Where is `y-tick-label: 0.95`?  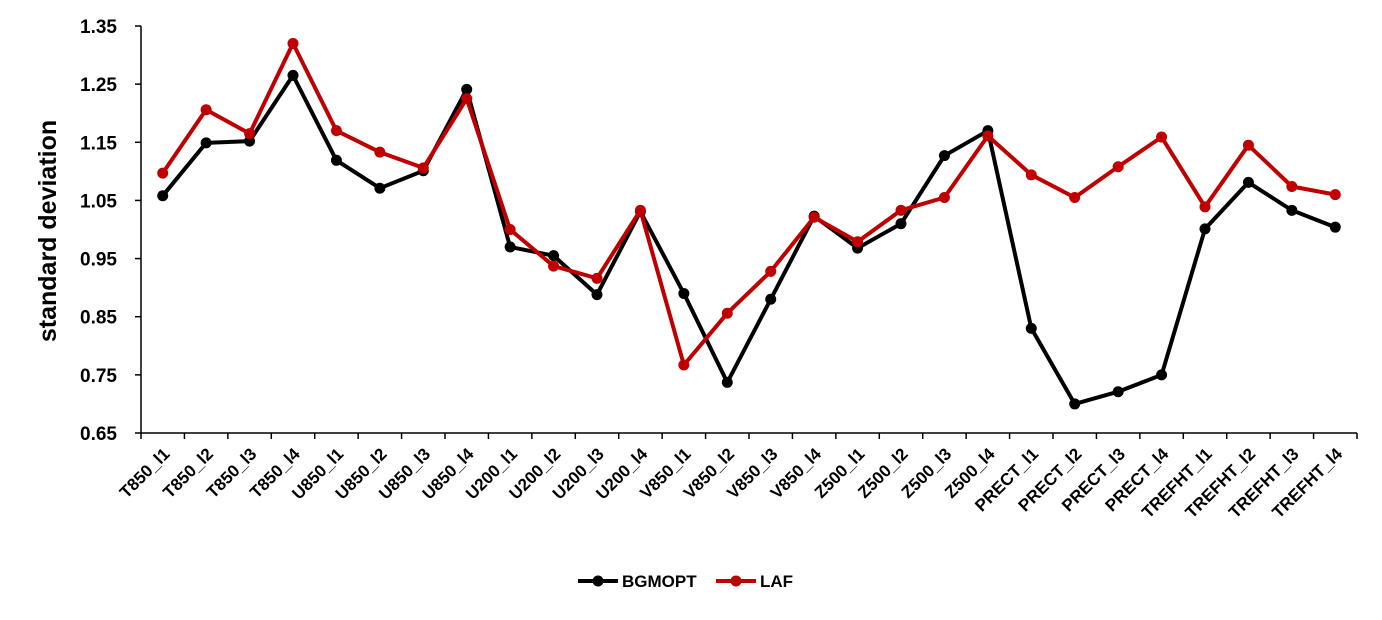 y-tick-label: 0.95 is located at coordinates (98, 260).